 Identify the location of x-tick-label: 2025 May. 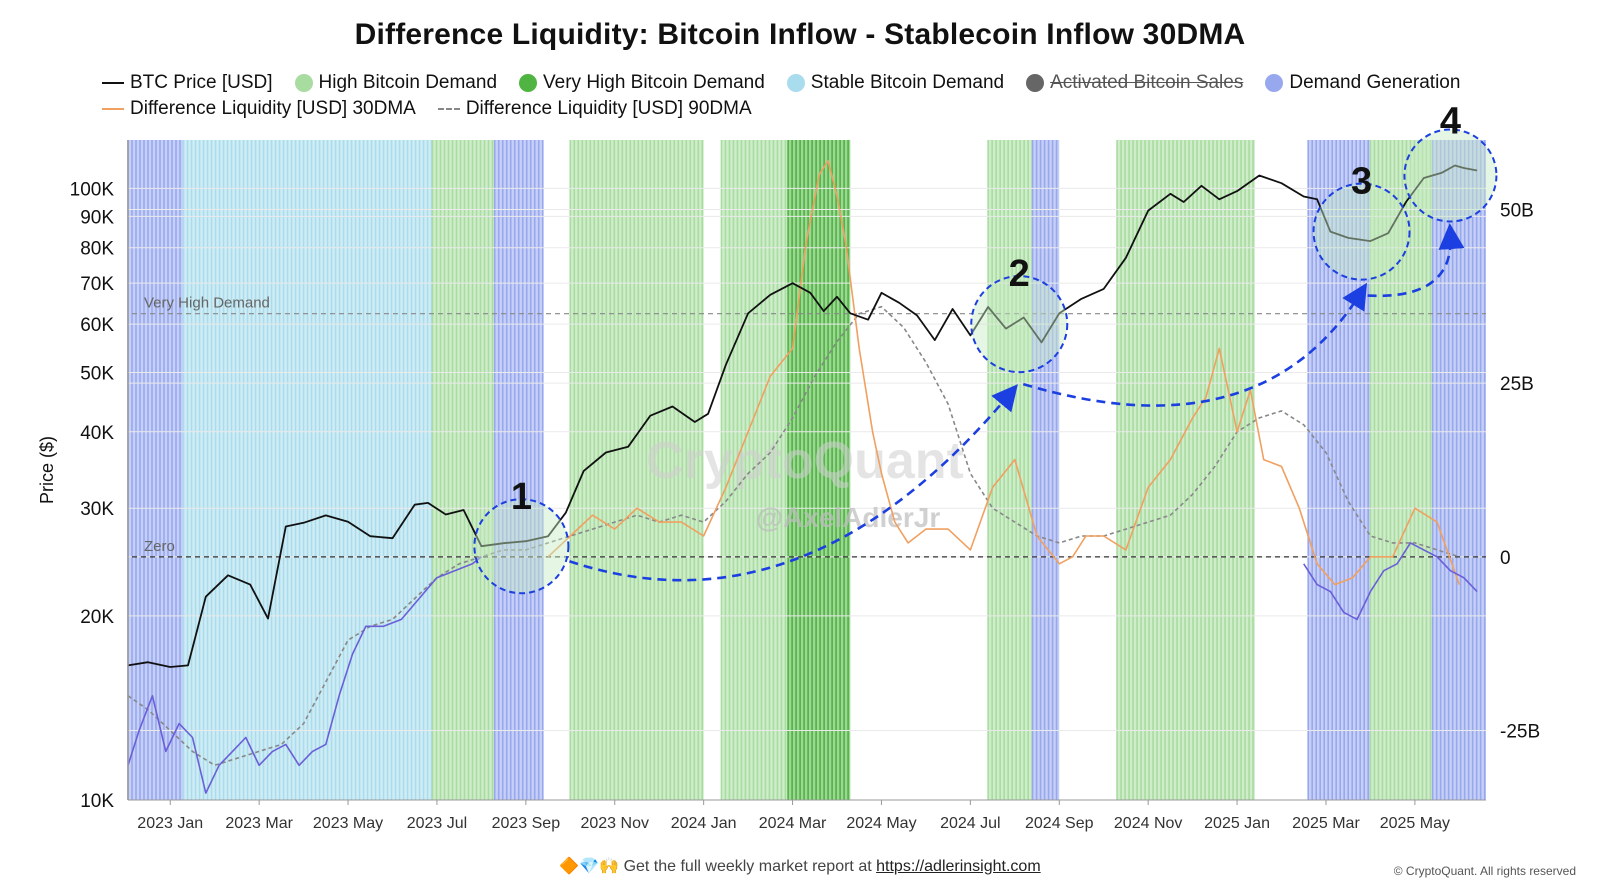
(1415, 823).